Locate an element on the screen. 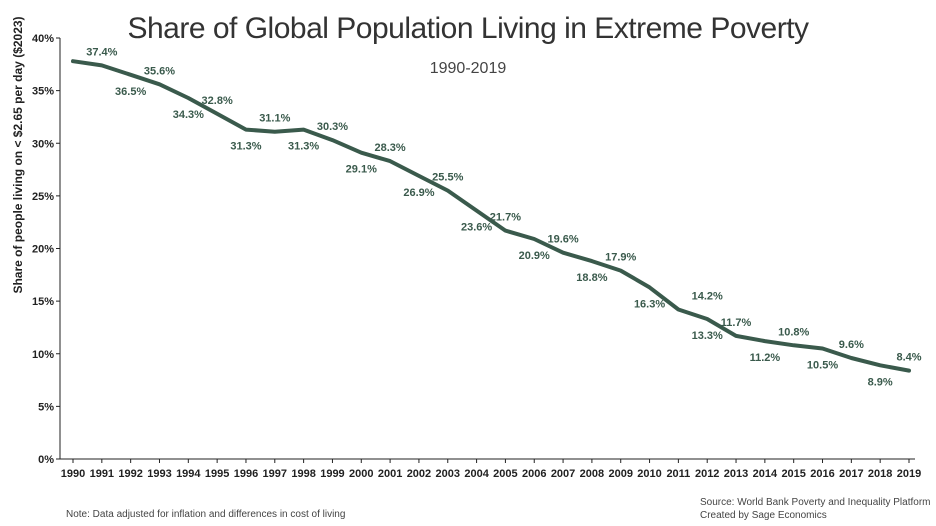 Image resolution: width=936 pixels, height=526 pixels. y-tick-label: 10% is located at coordinates (43, 355).